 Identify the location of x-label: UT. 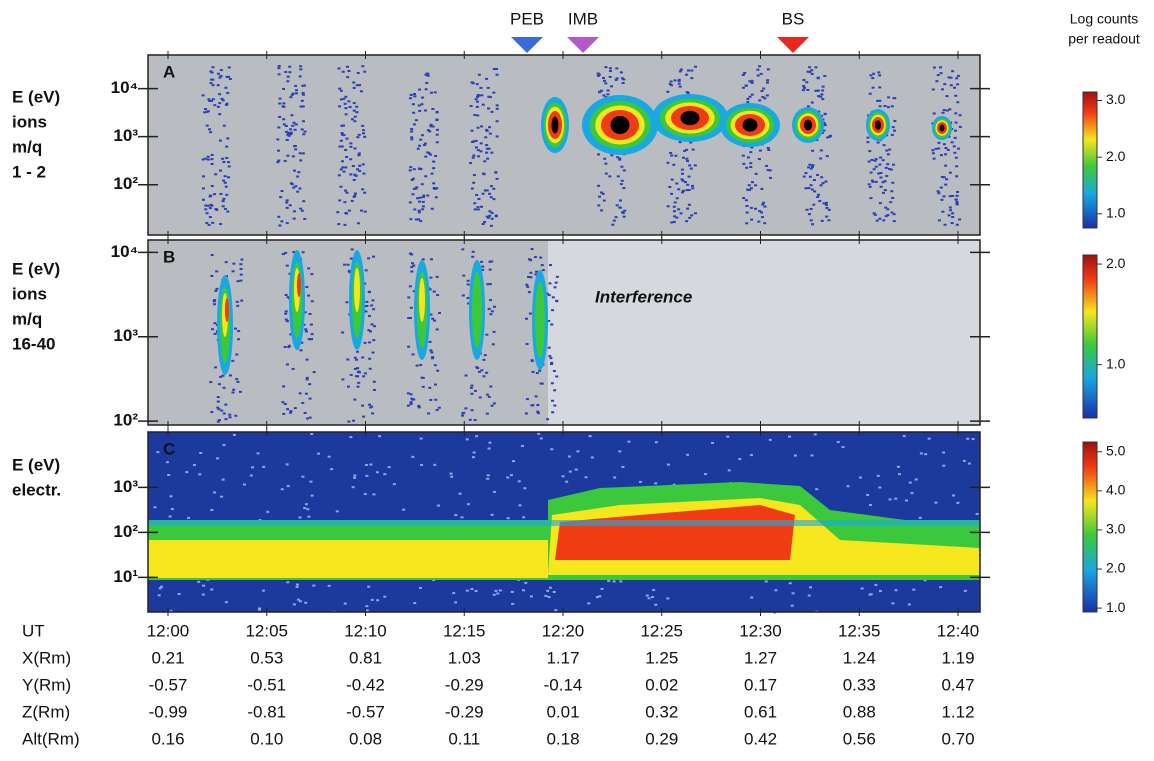
(33, 630).